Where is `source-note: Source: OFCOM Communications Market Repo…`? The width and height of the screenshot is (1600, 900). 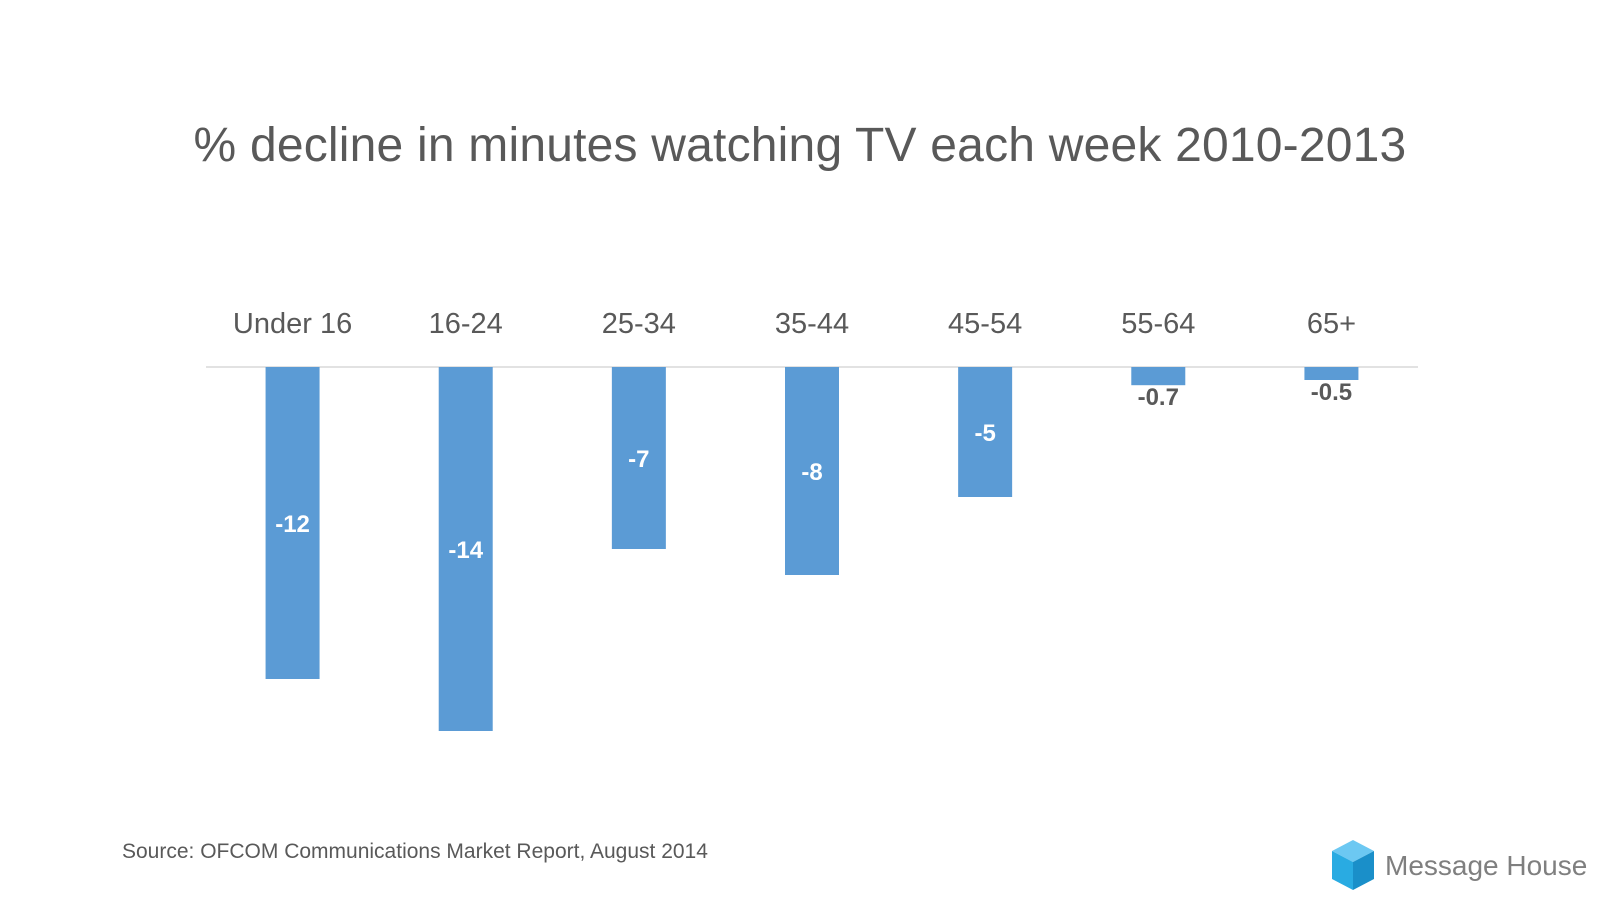 source-note: Source: OFCOM Communications Market Repo… is located at coordinates (415, 851).